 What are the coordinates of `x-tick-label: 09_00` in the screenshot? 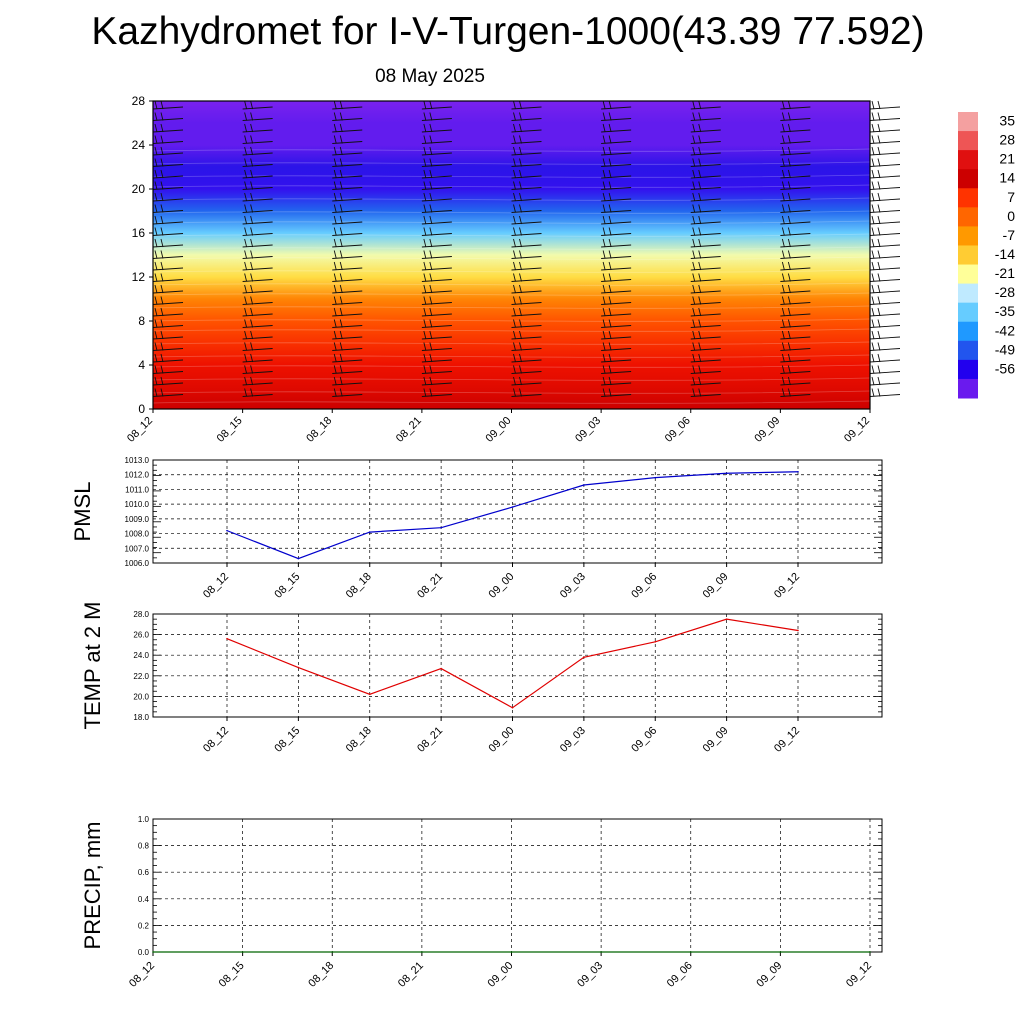 It's located at (501, 975).